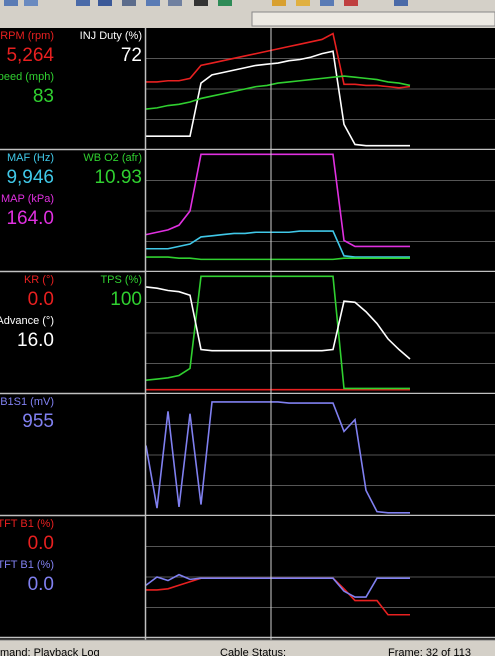 The width and height of the screenshot is (495, 656). What do you see at coordinates (27, 36) in the screenshot?
I see `signal-label: RPM (rpm)` at bounding box center [27, 36].